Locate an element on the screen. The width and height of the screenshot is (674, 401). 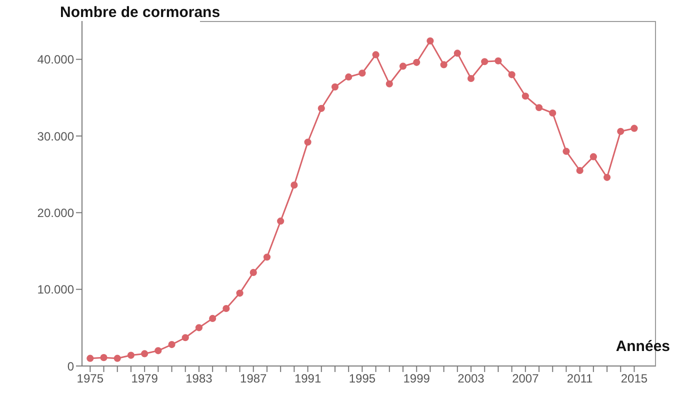
x-tick-label: 2007 is located at coordinates (526, 379).